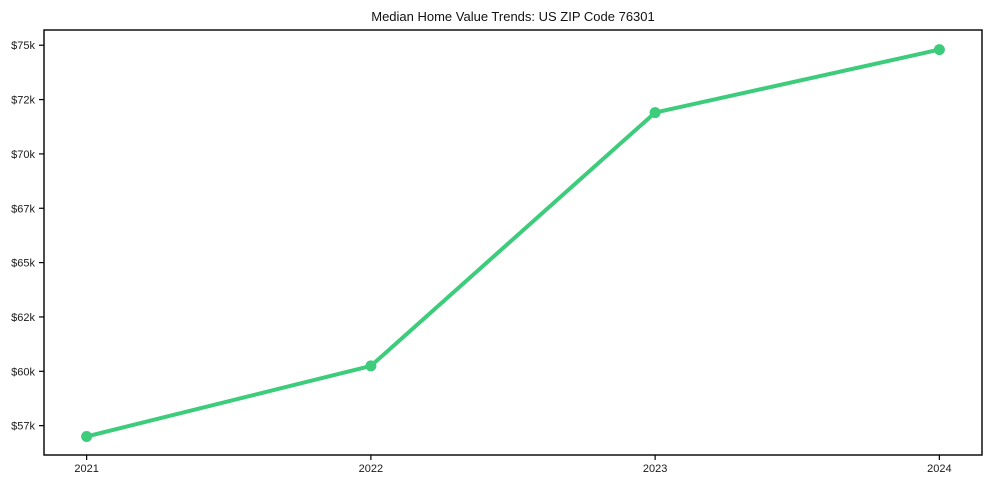 The width and height of the screenshot is (990, 490). I want to click on y-tick-label: $70k, so click(23, 155).